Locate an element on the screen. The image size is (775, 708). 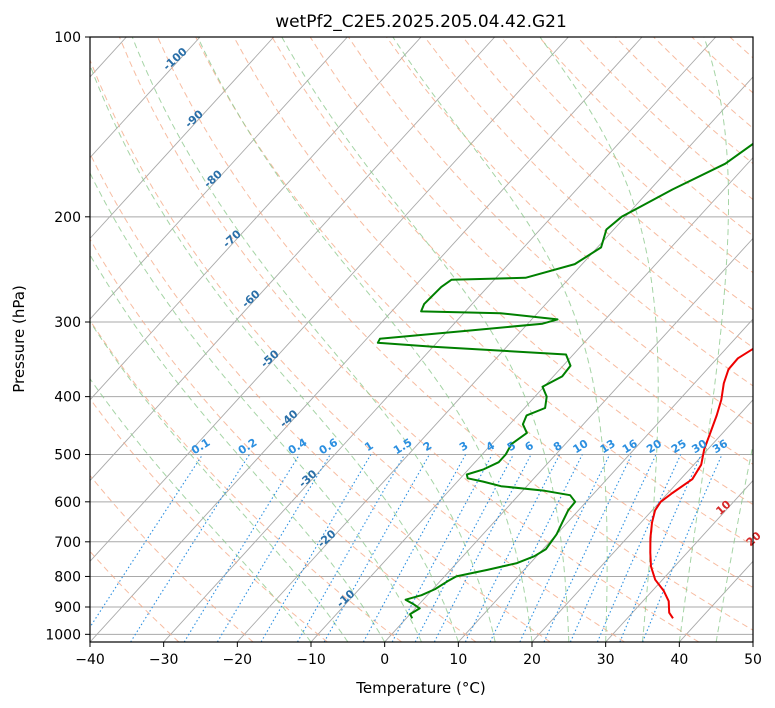
mixing-ratio-label: 3 is located at coordinates (463, 446).